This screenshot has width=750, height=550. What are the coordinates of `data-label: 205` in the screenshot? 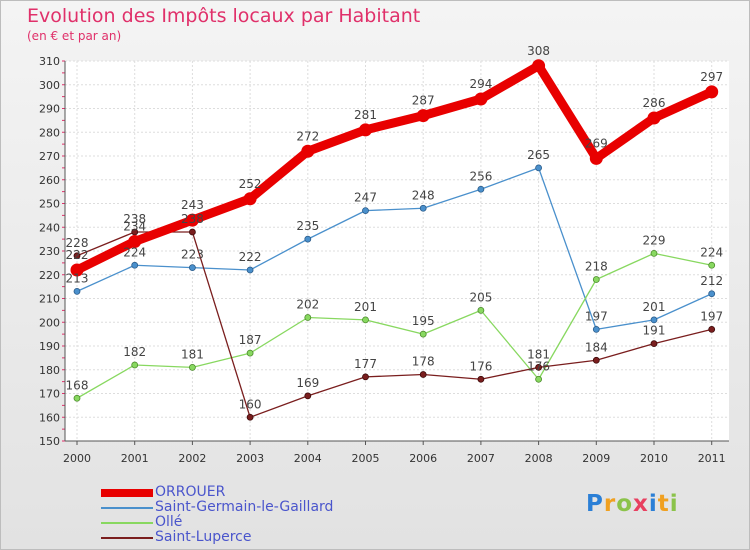 It's located at (480, 297).